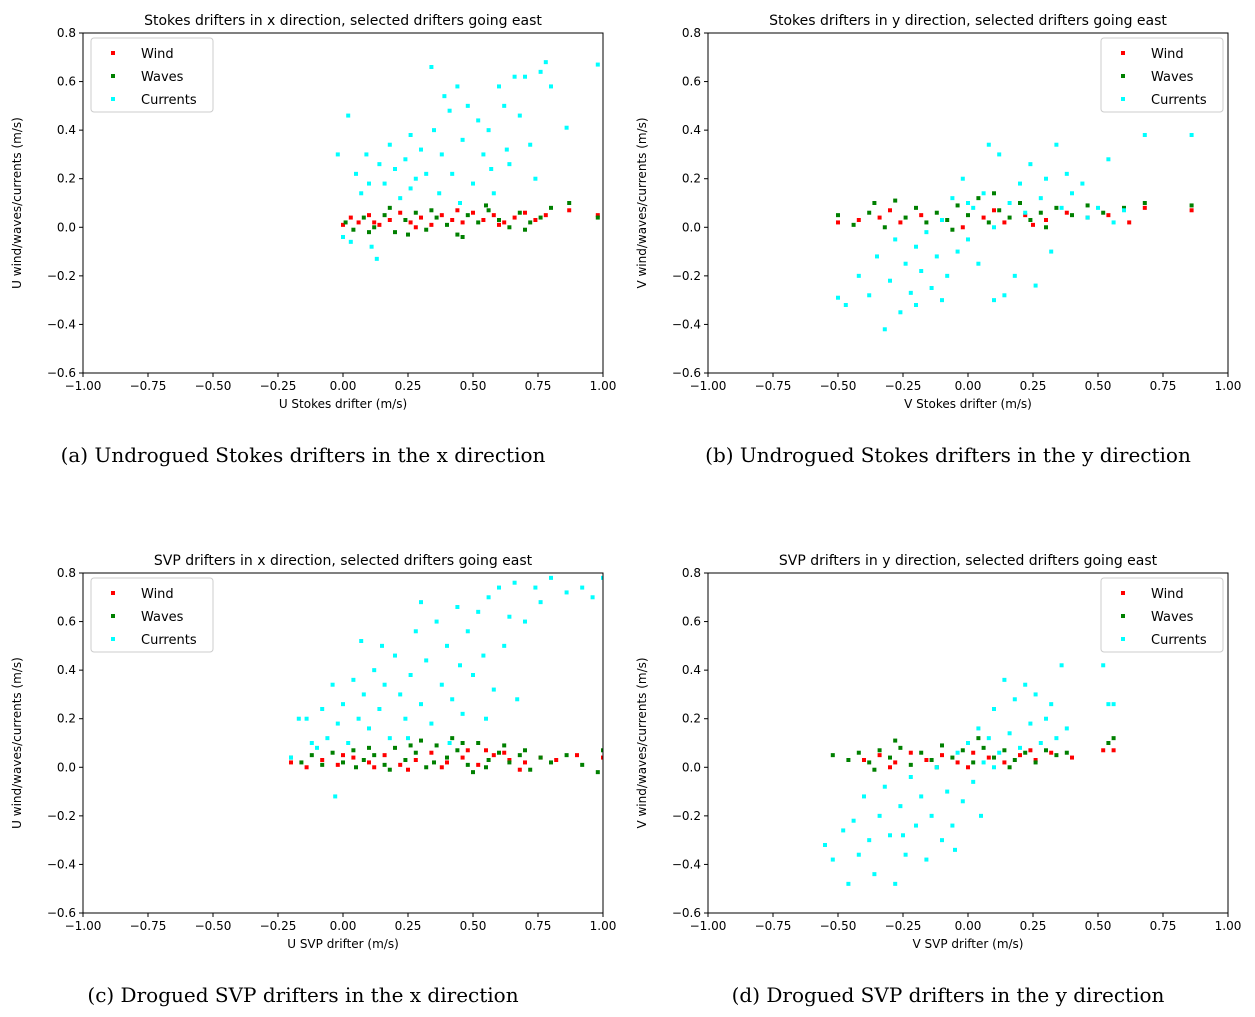 This screenshot has width=1255, height=1017. I want to click on series-currents, so click(969, 774).